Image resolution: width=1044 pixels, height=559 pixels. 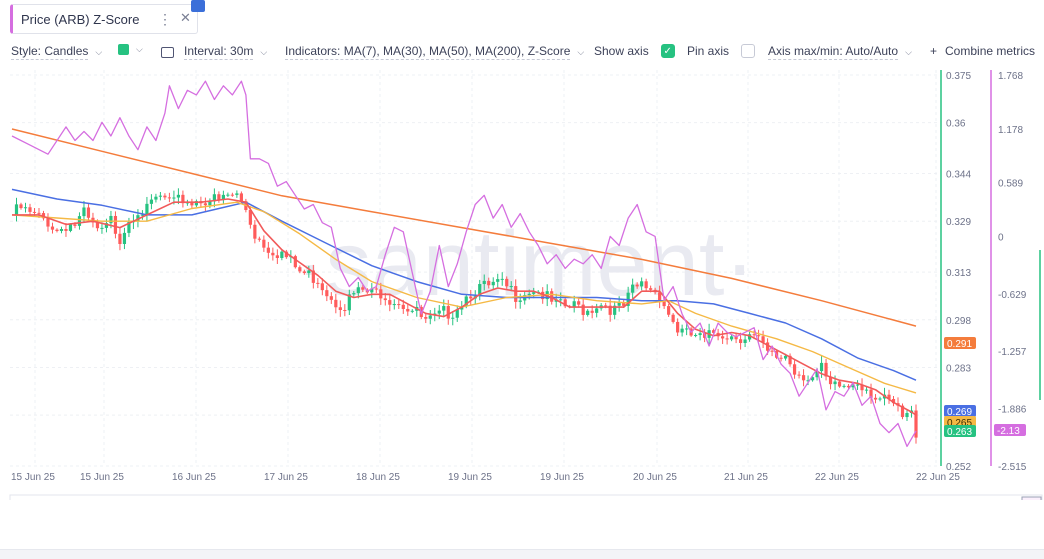 What do you see at coordinates (1012, 467) in the screenshot?
I see `y-right-tick-label: -2.515` at bounding box center [1012, 467].